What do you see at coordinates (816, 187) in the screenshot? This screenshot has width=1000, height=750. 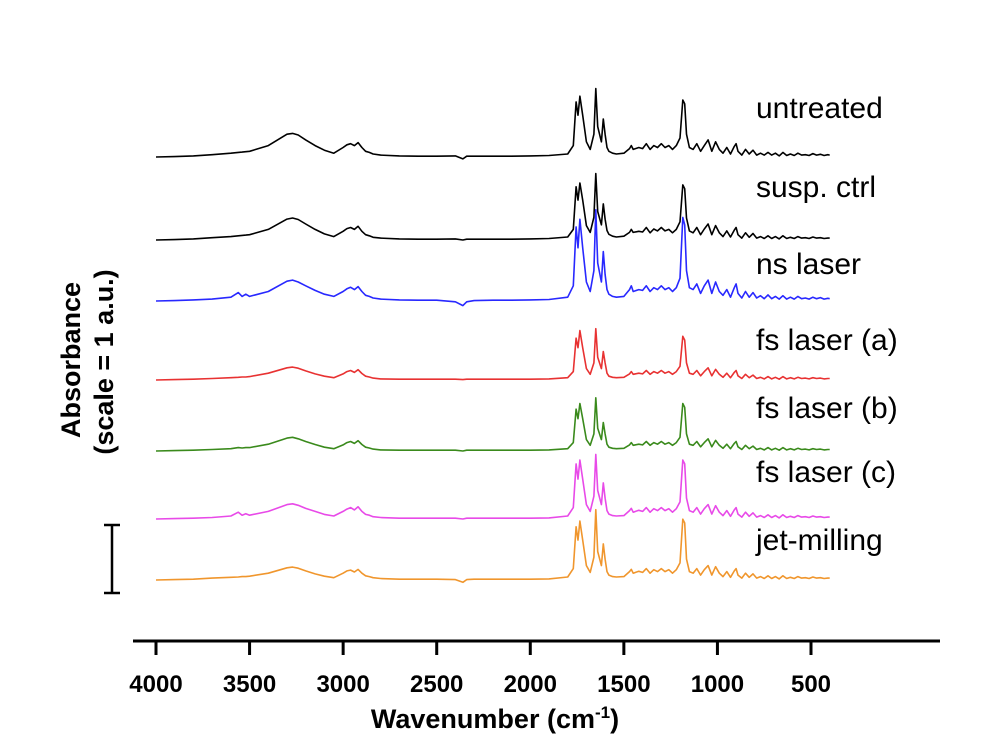 I see `series-label-1: susp. ctrl` at bounding box center [816, 187].